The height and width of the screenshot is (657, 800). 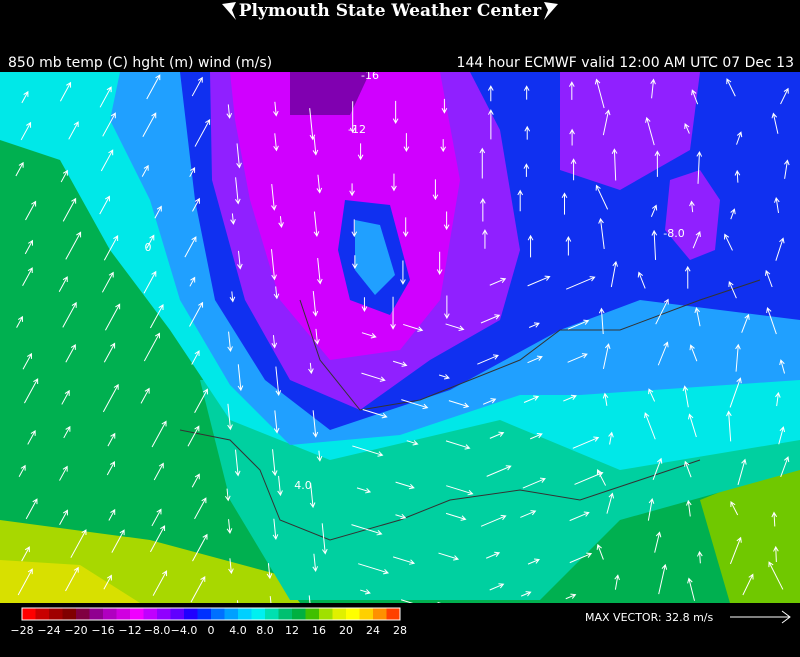 What do you see at coordinates (346, 630) in the screenshot?
I see `colorbar-label: 20` at bounding box center [346, 630].